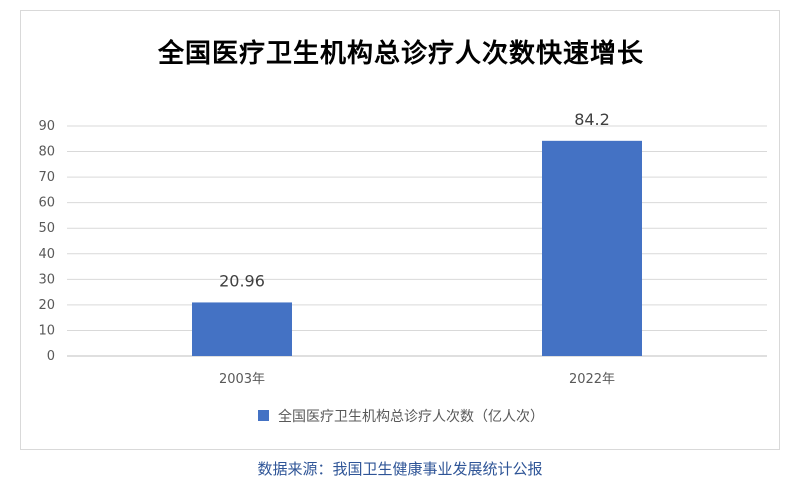  I want to click on y-tick-label: 80, so click(46, 152).